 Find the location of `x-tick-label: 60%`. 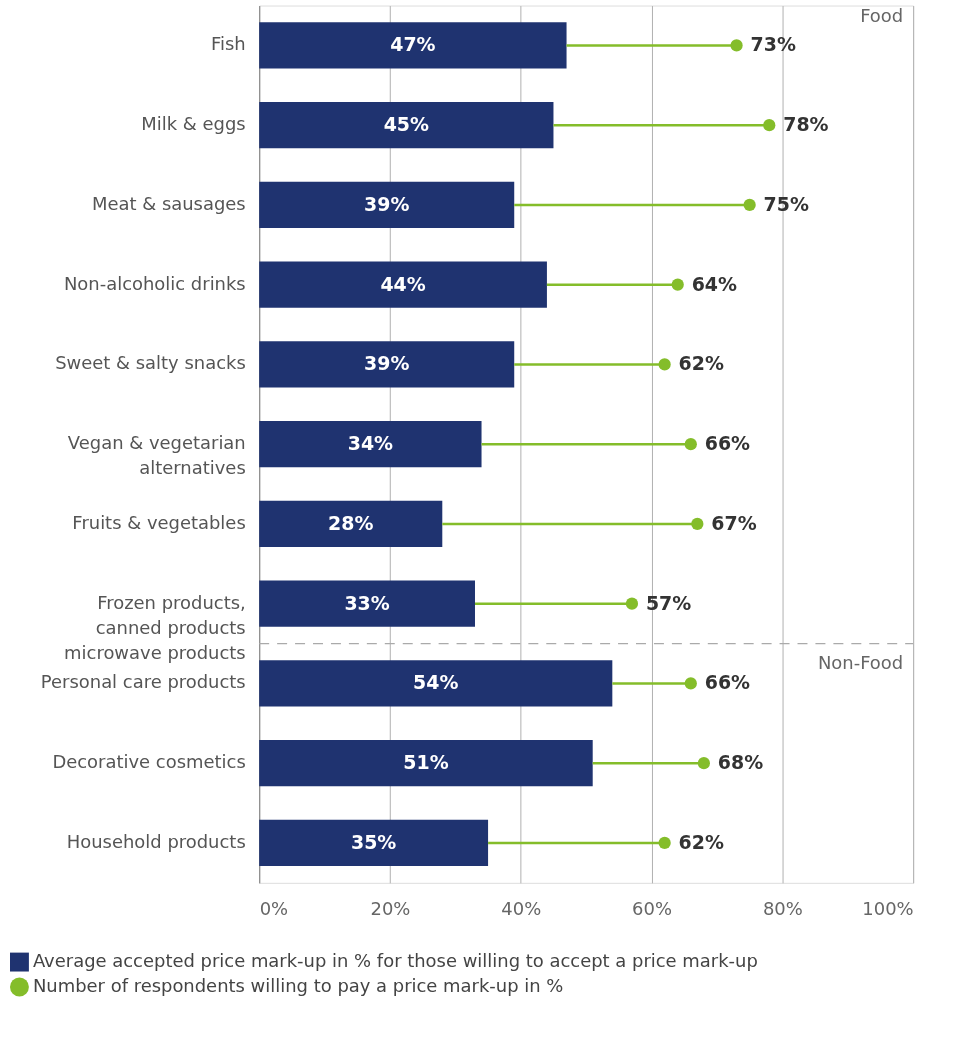

x-tick-label: 60% is located at coordinates (652, 909).